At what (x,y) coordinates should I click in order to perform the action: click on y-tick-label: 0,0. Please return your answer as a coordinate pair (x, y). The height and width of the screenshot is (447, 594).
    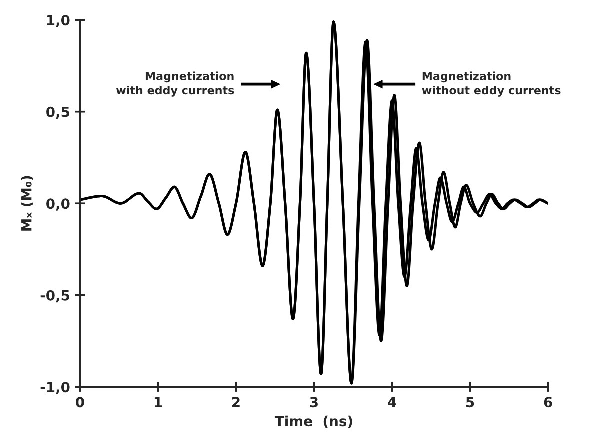
    Looking at the image, I should click on (58, 204).